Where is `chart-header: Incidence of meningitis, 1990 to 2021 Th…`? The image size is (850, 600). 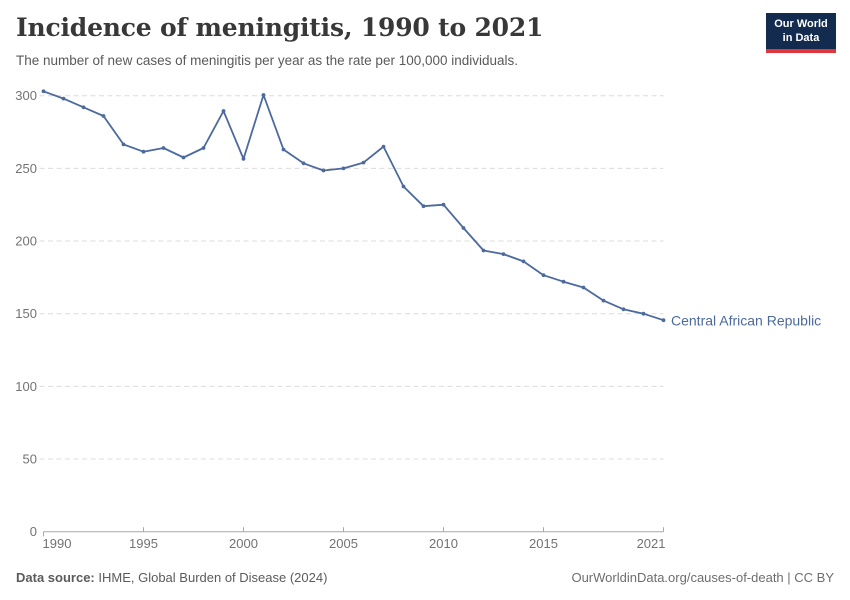 chart-header: Incidence of meningitis, 1990 to 2021 Th… is located at coordinates (426, 41).